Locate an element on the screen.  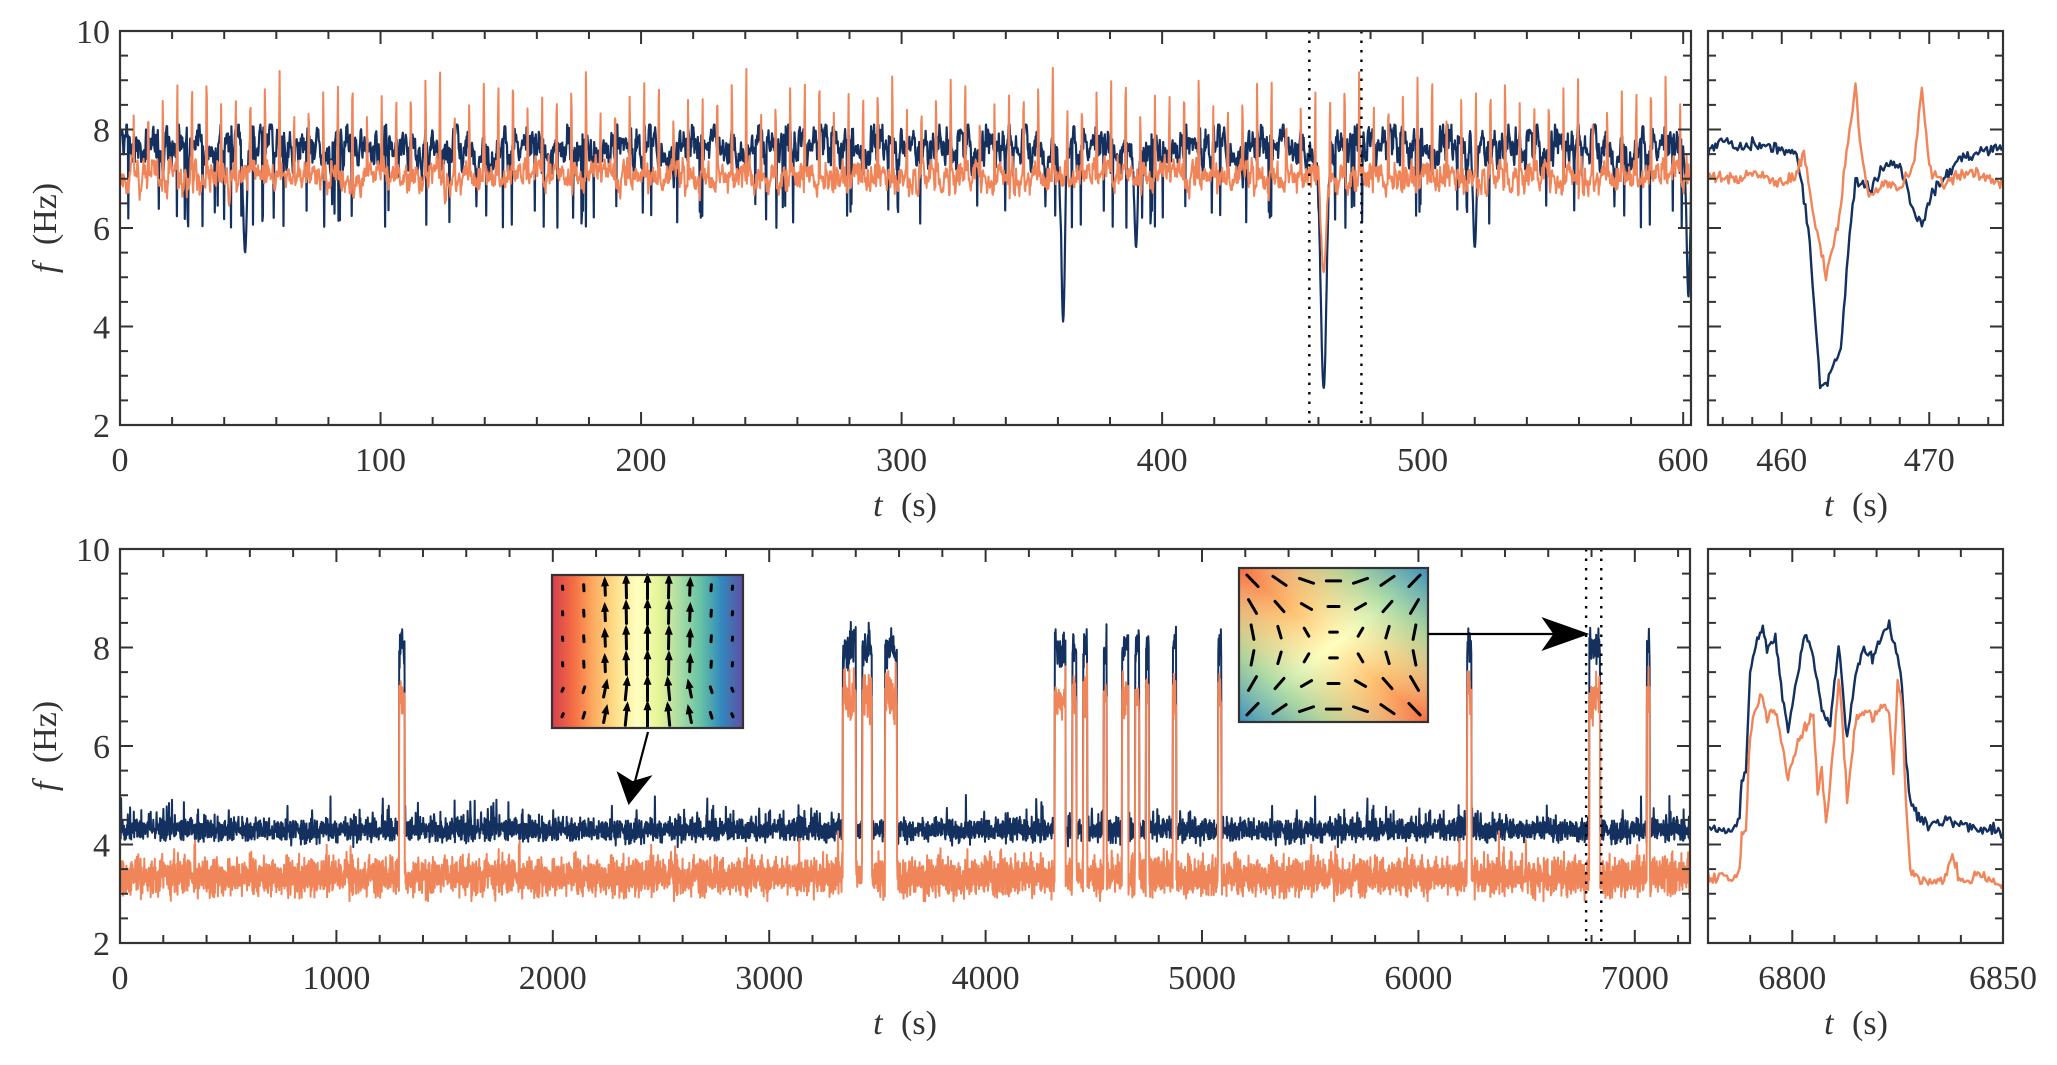
x-tick-label: 5000 is located at coordinates (1202, 978).